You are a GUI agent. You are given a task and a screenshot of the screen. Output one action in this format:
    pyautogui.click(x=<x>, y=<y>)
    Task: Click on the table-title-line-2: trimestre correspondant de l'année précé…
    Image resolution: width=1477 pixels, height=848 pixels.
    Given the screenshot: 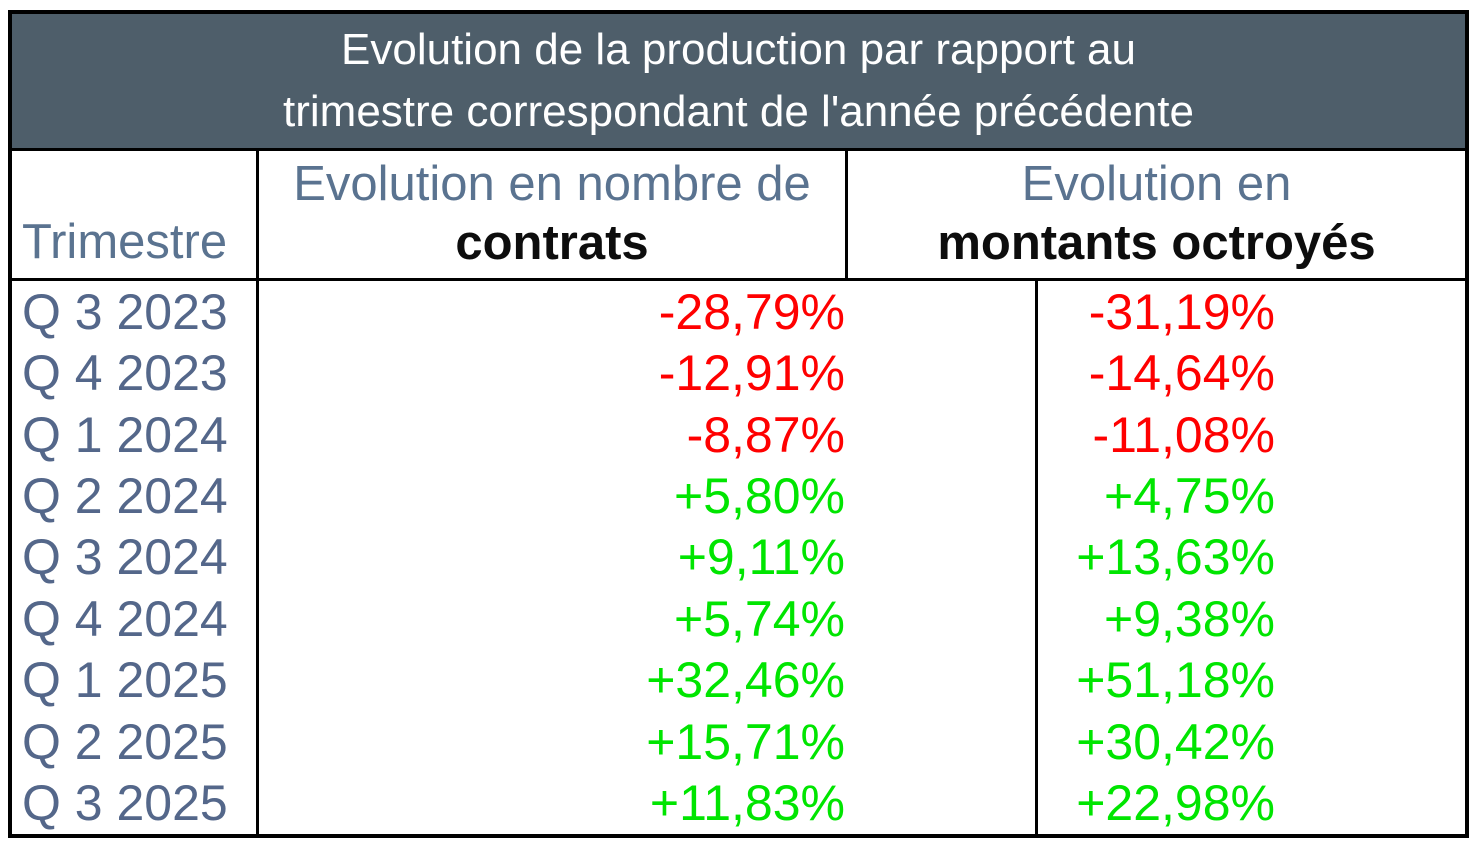 What is the action you would take?
    pyautogui.click(x=738, y=111)
    